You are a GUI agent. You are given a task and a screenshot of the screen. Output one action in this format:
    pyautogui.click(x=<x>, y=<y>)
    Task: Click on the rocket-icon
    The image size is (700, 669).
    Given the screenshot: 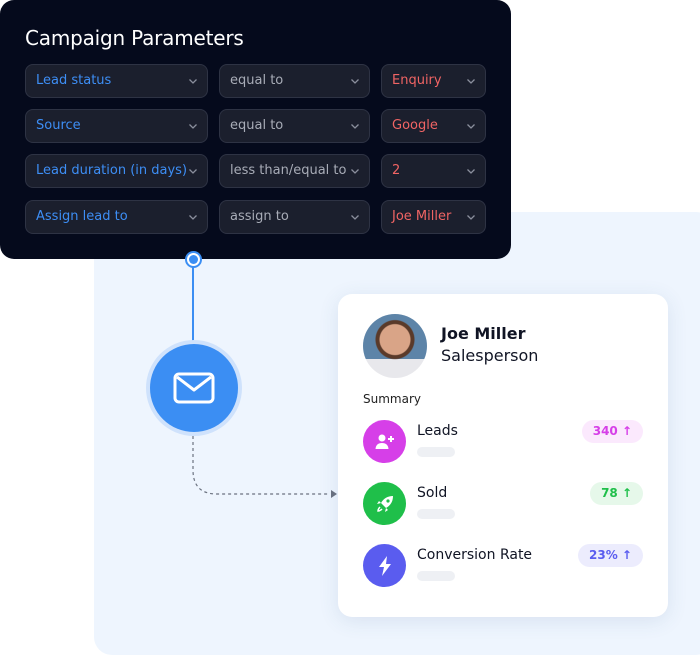 What is the action you would take?
    pyautogui.click(x=384, y=503)
    